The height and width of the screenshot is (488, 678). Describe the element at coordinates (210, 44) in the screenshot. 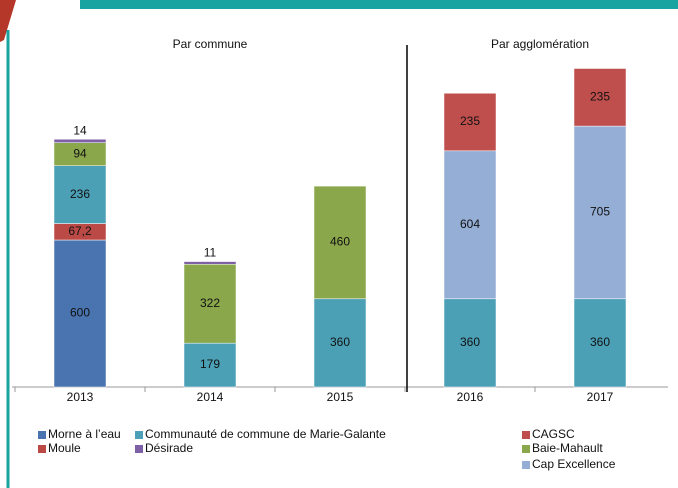

I see `group-title: Par commune` at that location.